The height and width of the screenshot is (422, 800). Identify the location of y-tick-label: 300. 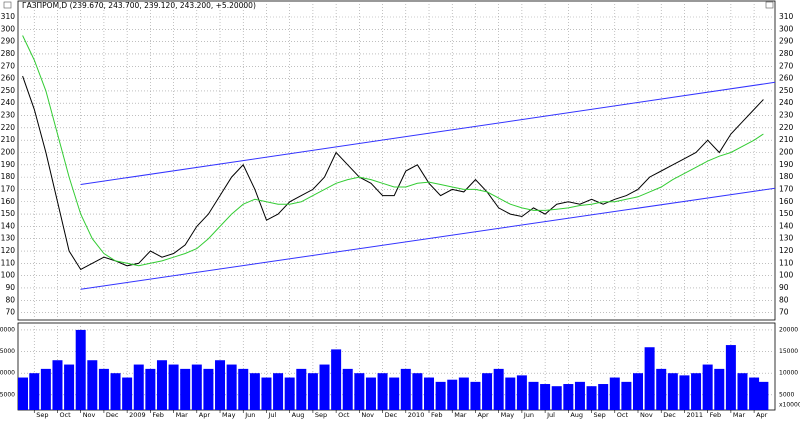
(8, 28).